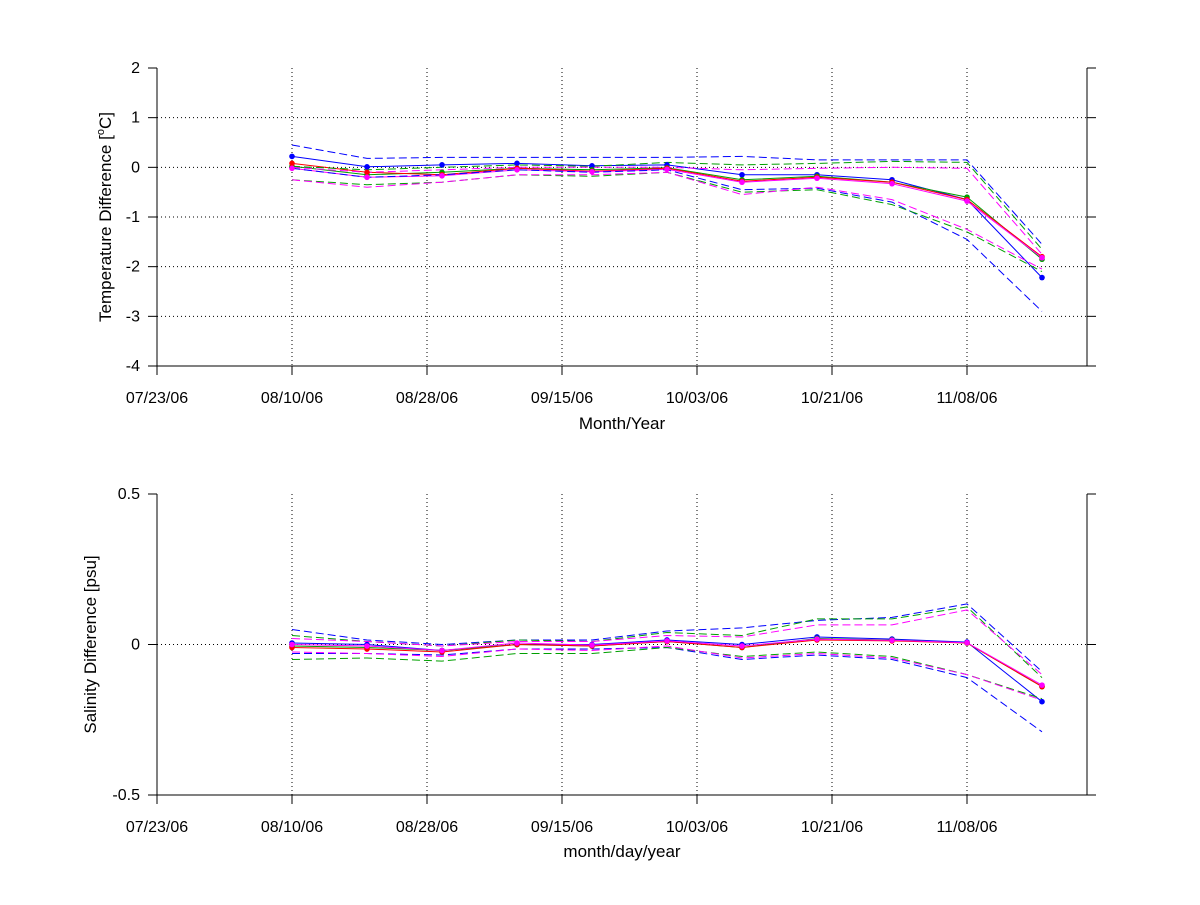  What do you see at coordinates (622, 851) in the screenshot?
I see `x-axis-label: month/day/year` at bounding box center [622, 851].